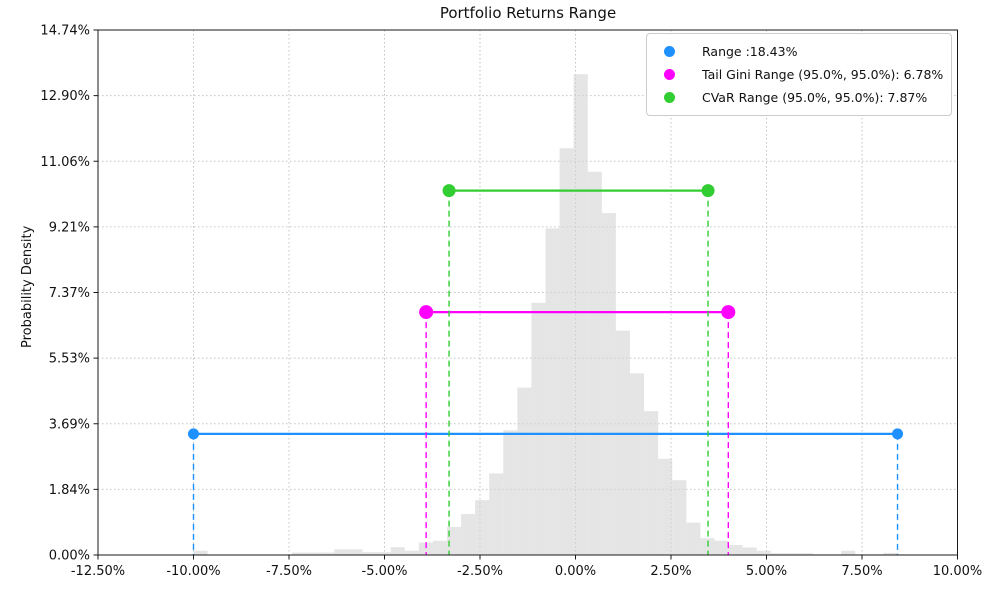 The width and height of the screenshot is (998, 592). Describe the element at coordinates (385, 571) in the screenshot. I see `x-tick-label: -5.00%` at that location.